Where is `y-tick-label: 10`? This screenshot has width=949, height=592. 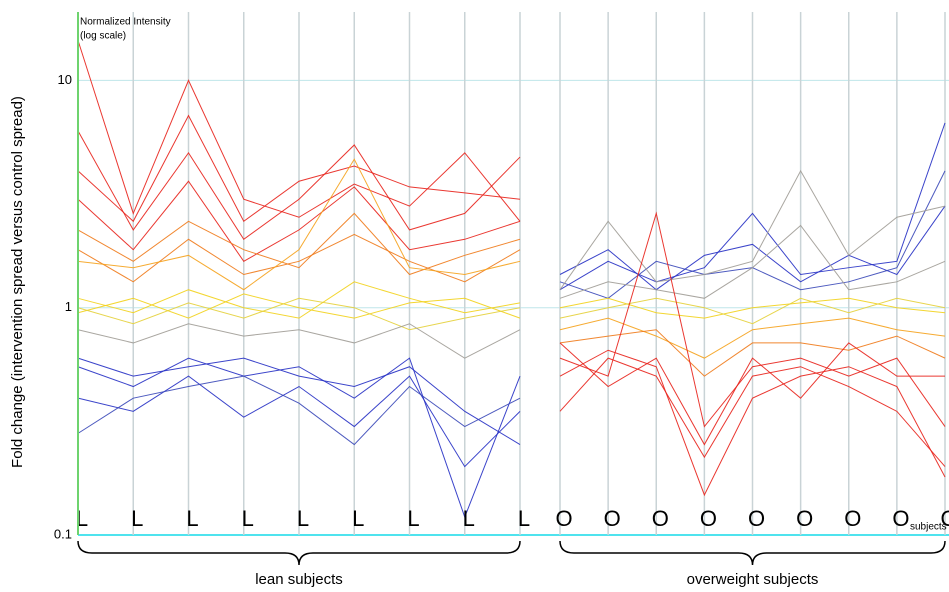 y-tick-label: 10 is located at coordinates (65, 79).